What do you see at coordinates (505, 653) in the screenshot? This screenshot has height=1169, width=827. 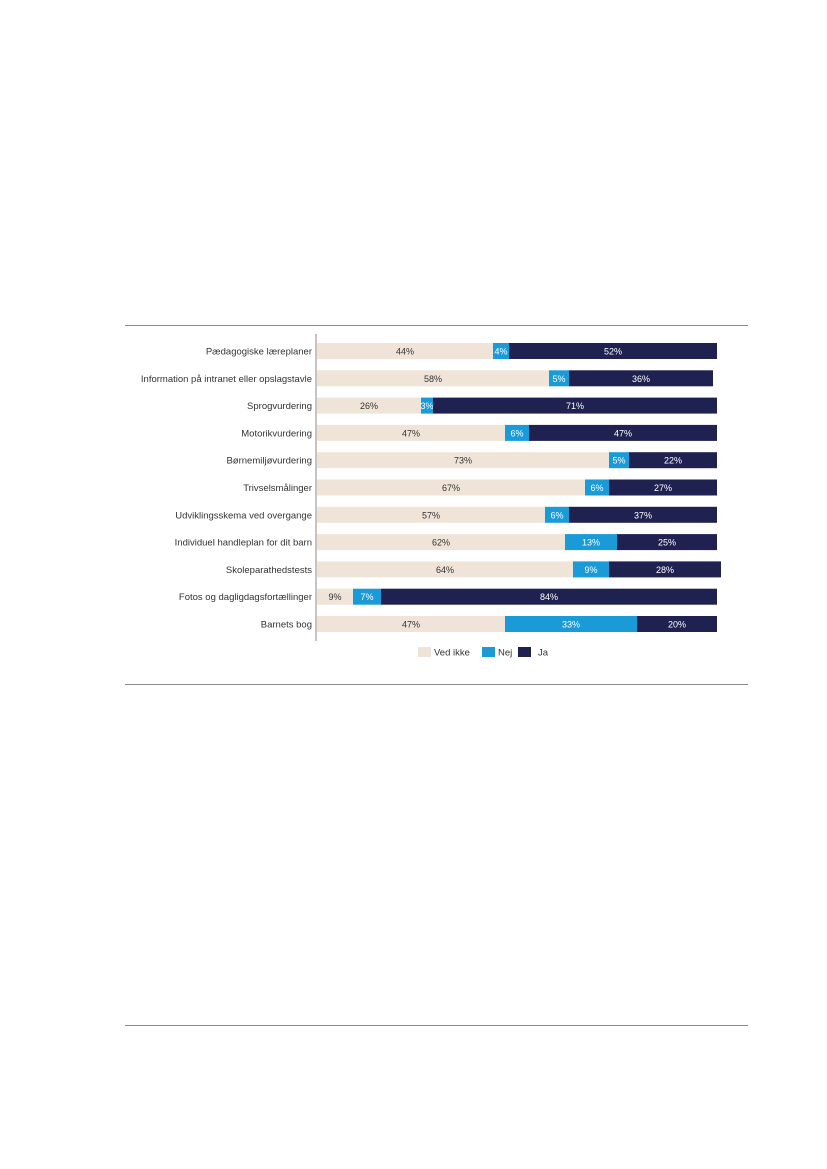 I see `legend-label: Nej` at bounding box center [505, 653].